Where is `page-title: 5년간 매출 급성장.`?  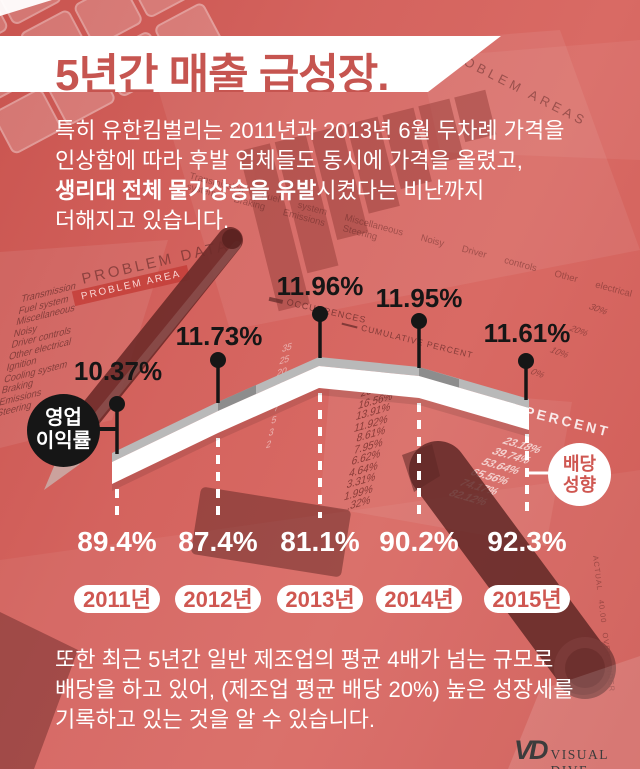
page-title: 5년간 매출 급성장. is located at coordinates (222, 75).